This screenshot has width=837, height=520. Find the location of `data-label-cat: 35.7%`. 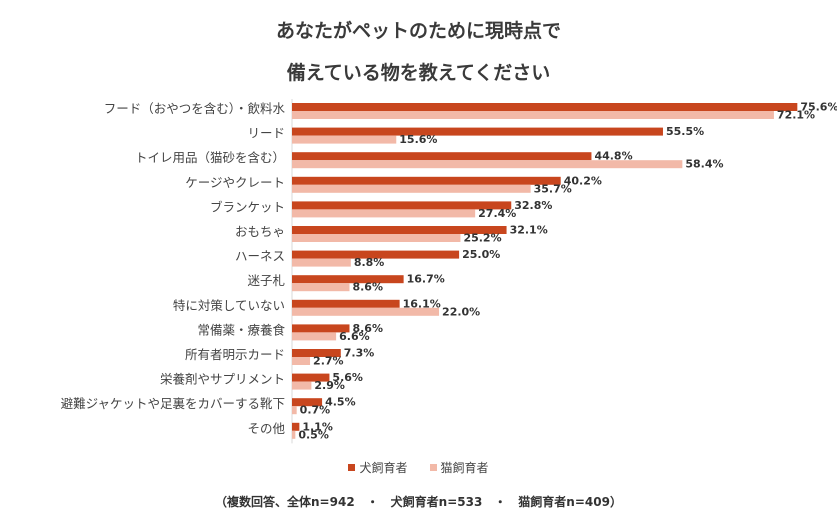

data-label-cat: 35.7% is located at coordinates (553, 188).